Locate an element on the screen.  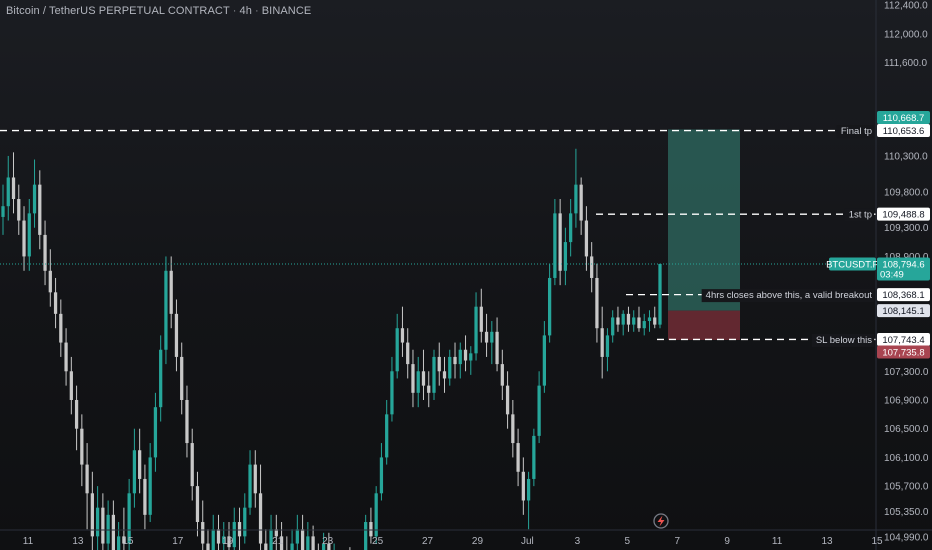
interval: 4h is located at coordinates (245, 11).